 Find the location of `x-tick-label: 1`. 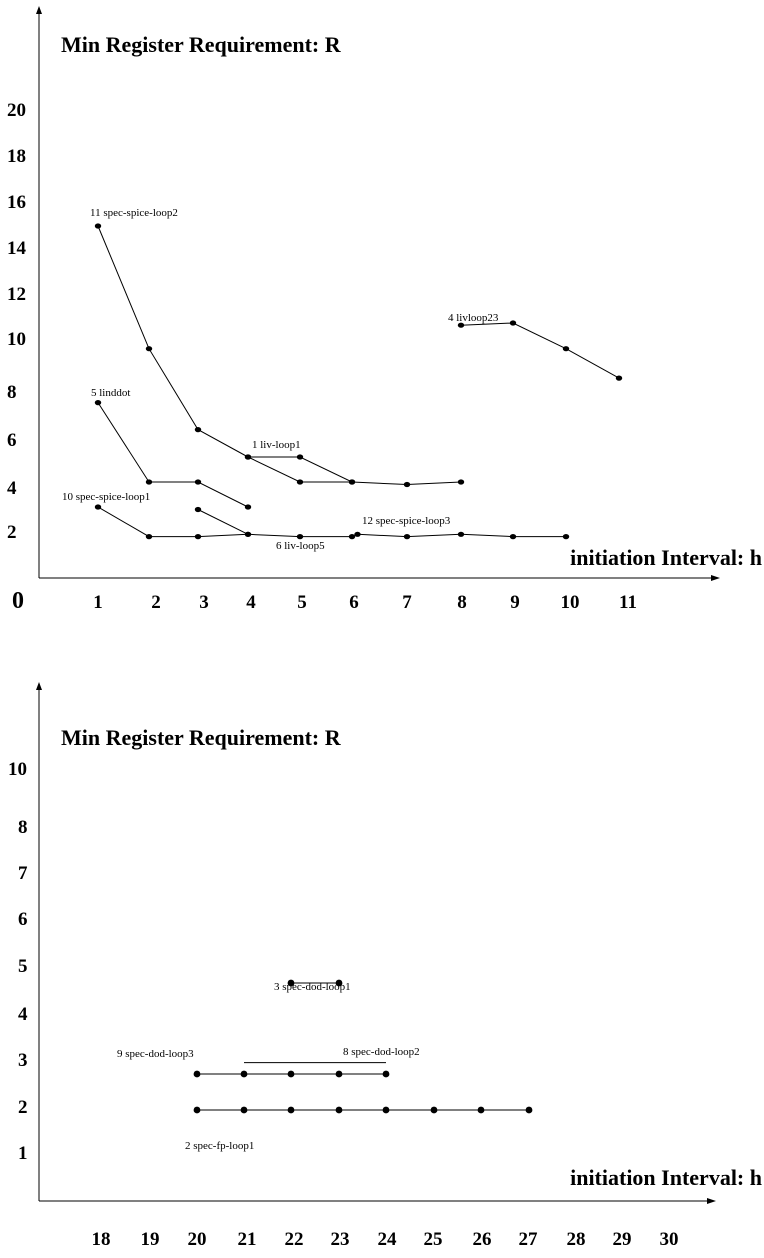

x-tick-label: 1 is located at coordinates (98, 602).